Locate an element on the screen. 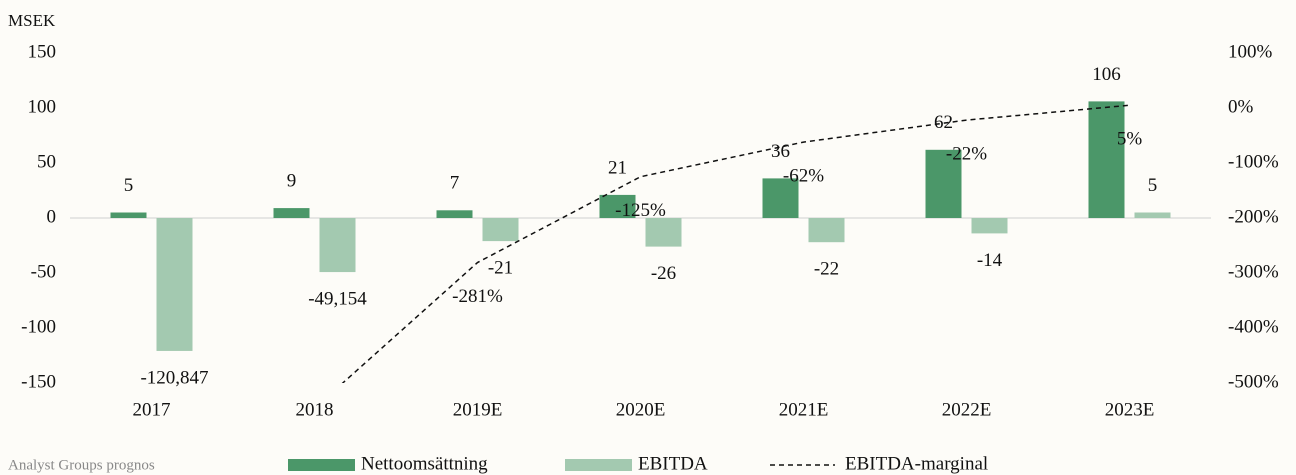 Image resolution: width=1296 pixels, height=475 pixels. x-tick-label: 2023E is located at coordinates (1130, 409).